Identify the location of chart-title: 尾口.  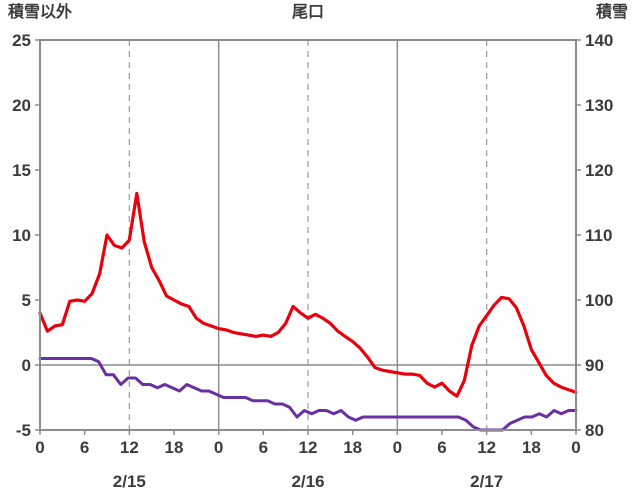
(307, 12).